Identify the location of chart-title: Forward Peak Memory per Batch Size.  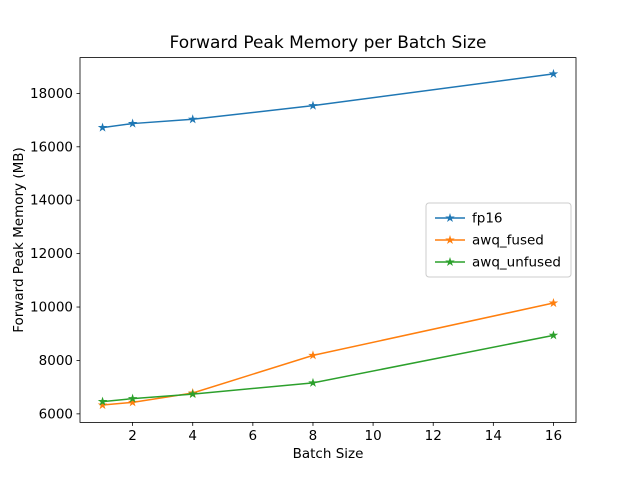
(328, 43).